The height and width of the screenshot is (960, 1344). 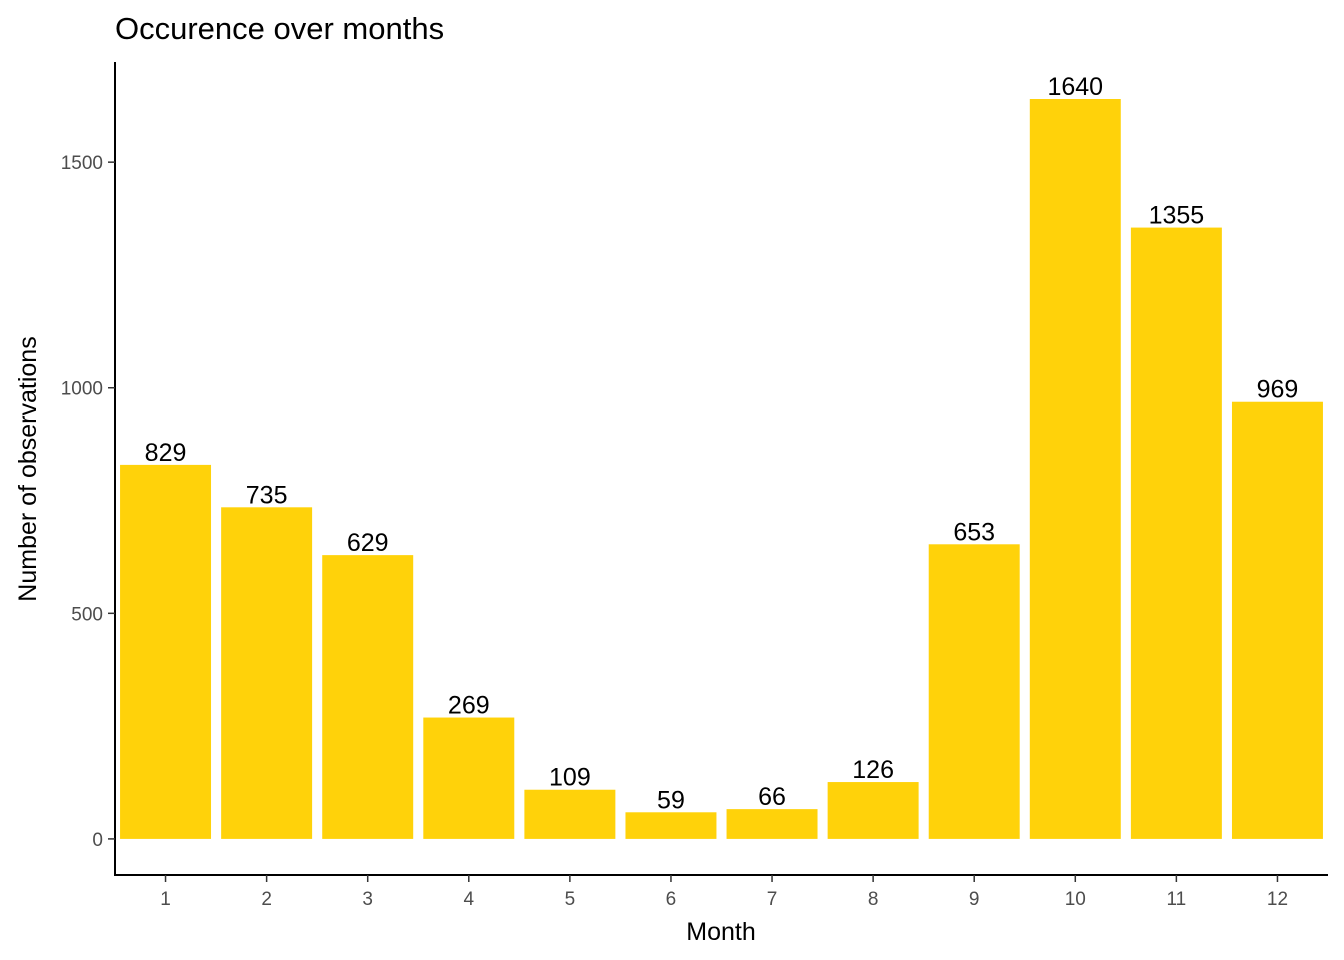 What do you see at coordinates (1177, 216) in the screenshot?
I see `data-label-month-11: 1355` at bounding box center [1177, 216].